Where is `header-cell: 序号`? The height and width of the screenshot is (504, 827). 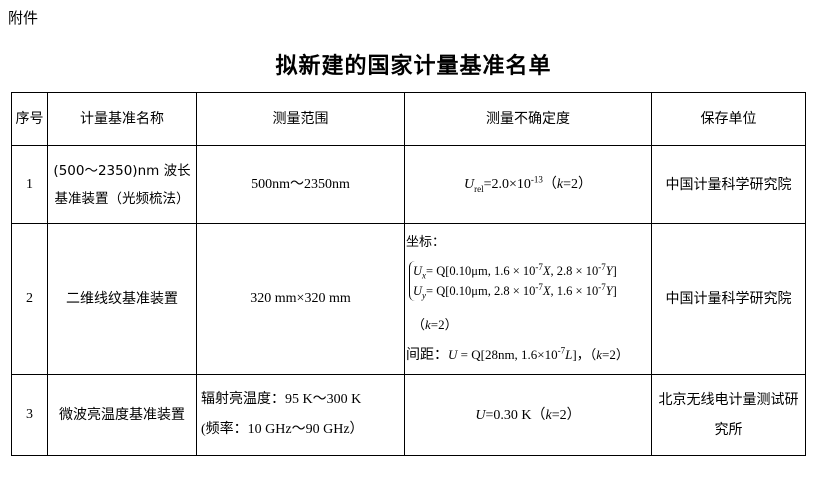 header-cell: 序号 is located at coordinates (29, 119).